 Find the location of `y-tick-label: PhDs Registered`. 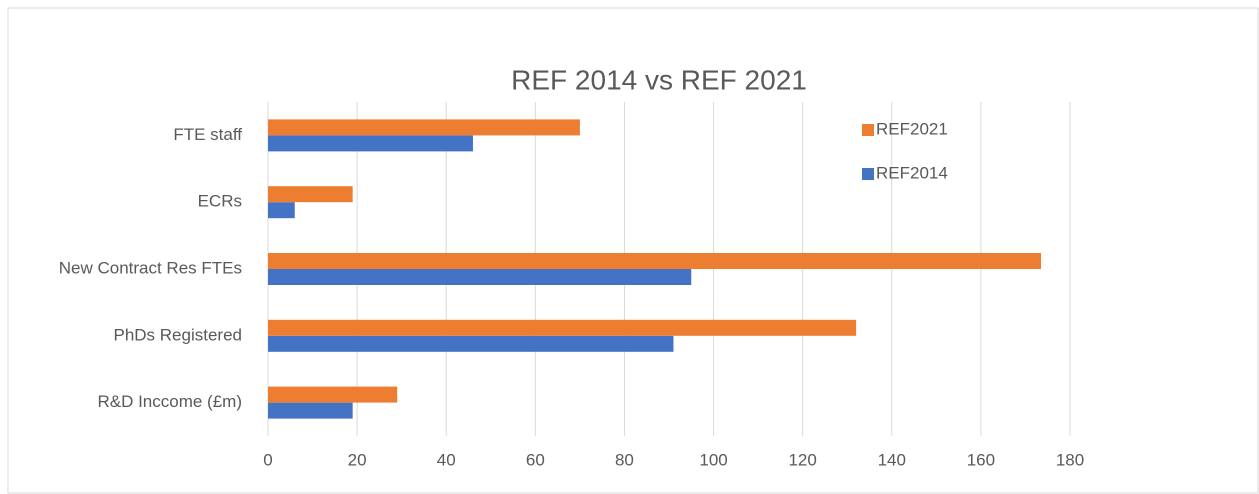

y-tick-label: PhDs Registered is located at coordinates (177, 334).